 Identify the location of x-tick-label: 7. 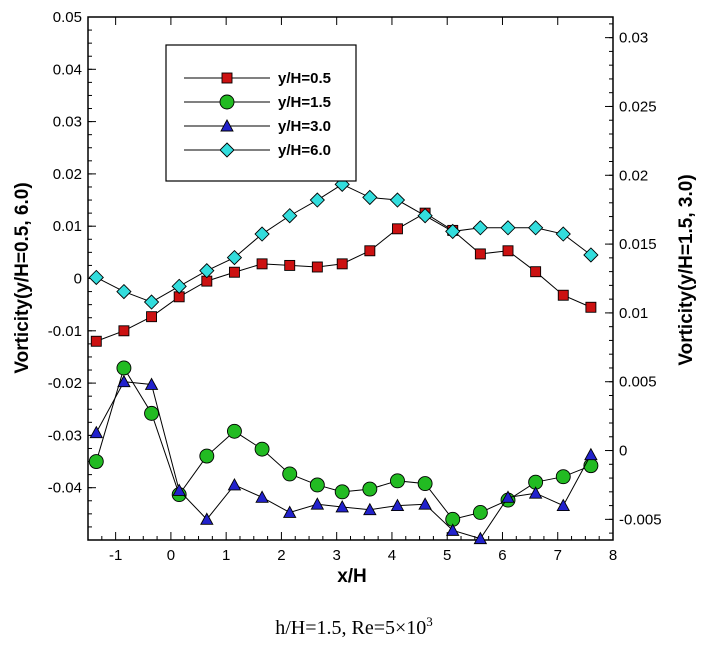
(558, 555).